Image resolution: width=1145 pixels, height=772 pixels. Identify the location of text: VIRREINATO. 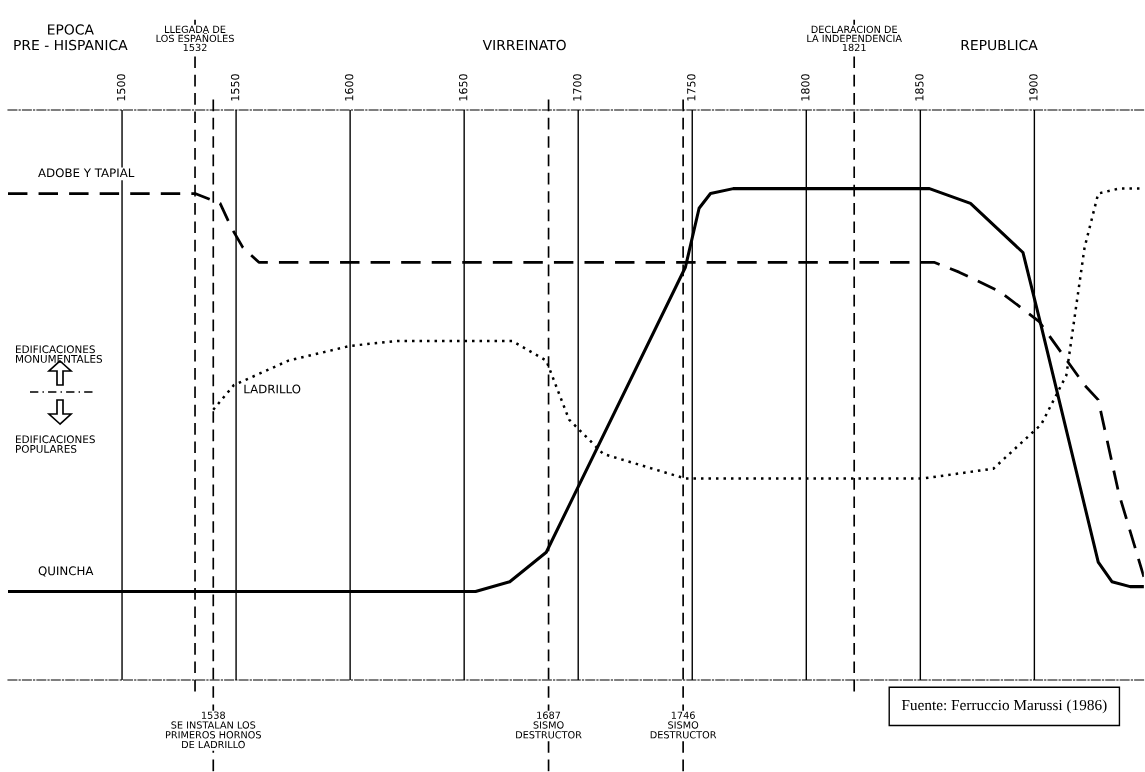
(524, 45).